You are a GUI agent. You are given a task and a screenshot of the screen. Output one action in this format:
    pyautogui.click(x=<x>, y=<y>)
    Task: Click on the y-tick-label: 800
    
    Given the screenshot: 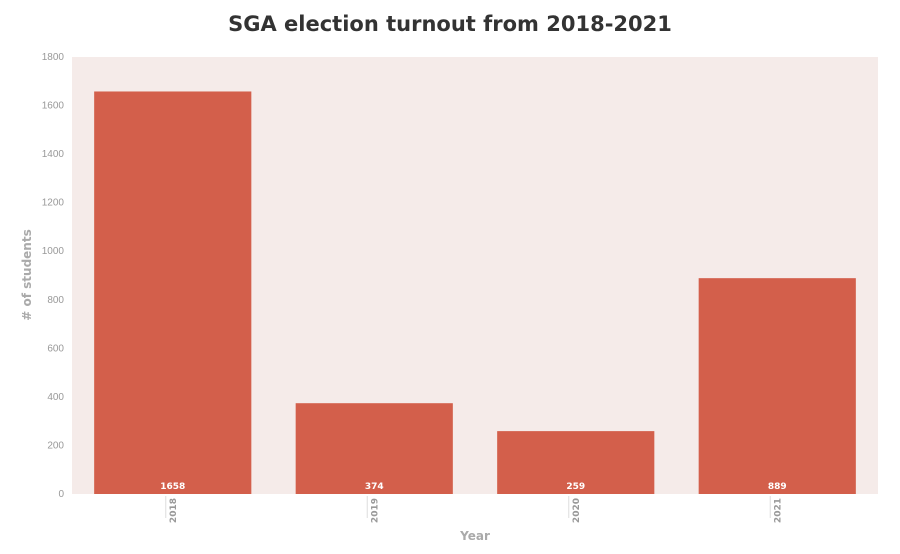 What is the action you would take?
    pyautogui.click(x=55, y=300)
    